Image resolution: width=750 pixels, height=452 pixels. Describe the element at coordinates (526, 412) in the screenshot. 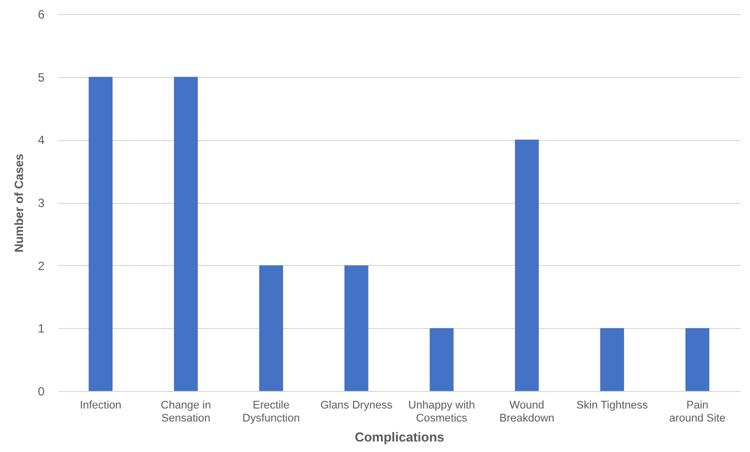

I see `x-tick-label: Wound Breakdown` at that location.